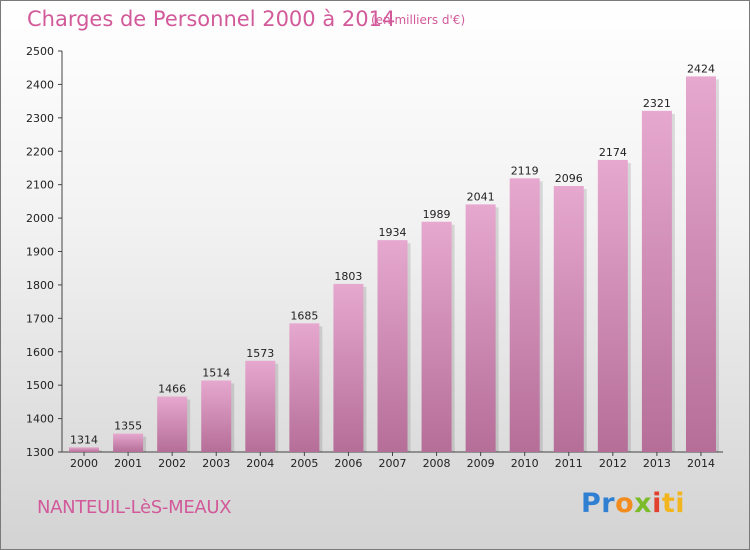  I want to click on y-tick-label: 1500, so click(40, 385).